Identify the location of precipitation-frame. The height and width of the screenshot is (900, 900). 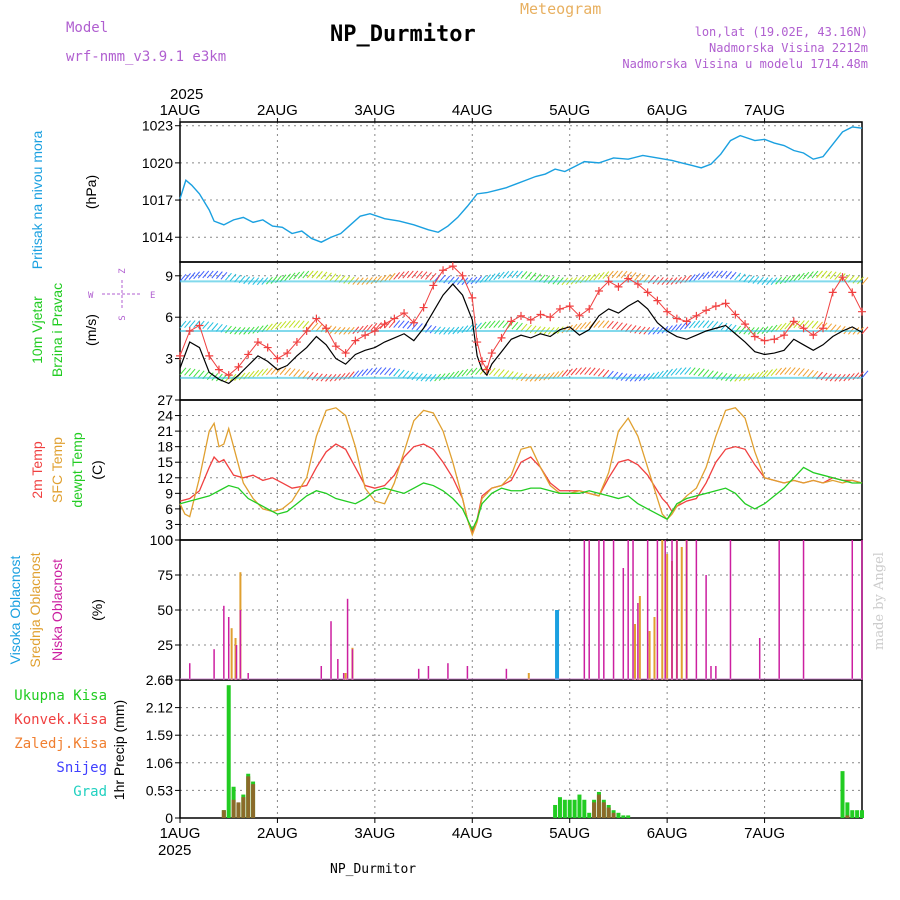
(521, 749).